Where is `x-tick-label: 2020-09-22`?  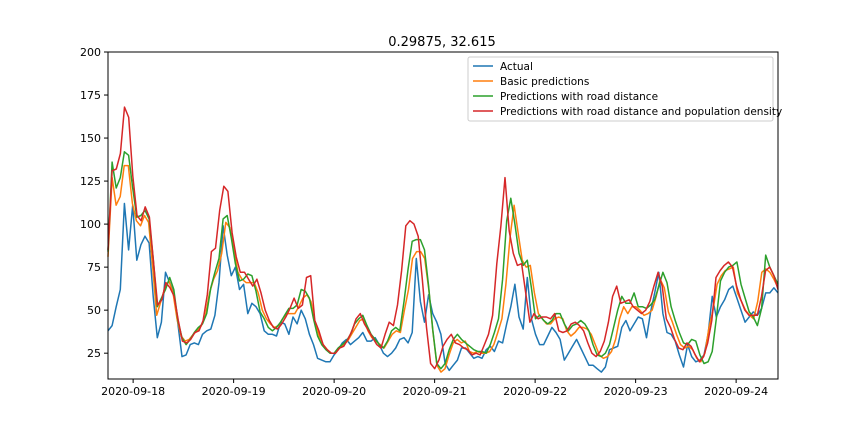 x-tick-label: 2020-09-22 is located at coordinates (535, 391).